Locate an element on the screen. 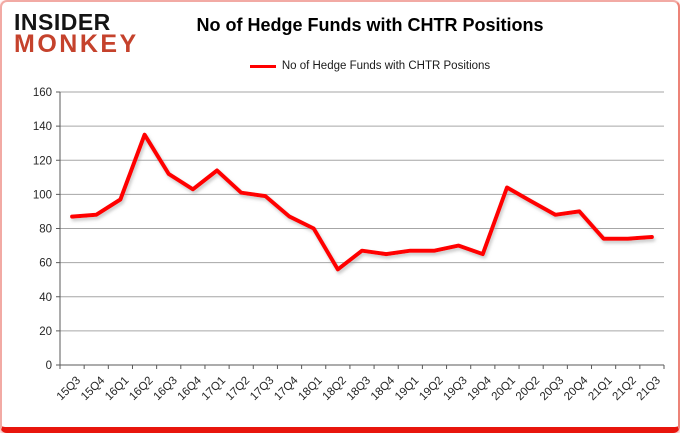  x-tick-label: 19Q1 is located at coordinates (407, 389).